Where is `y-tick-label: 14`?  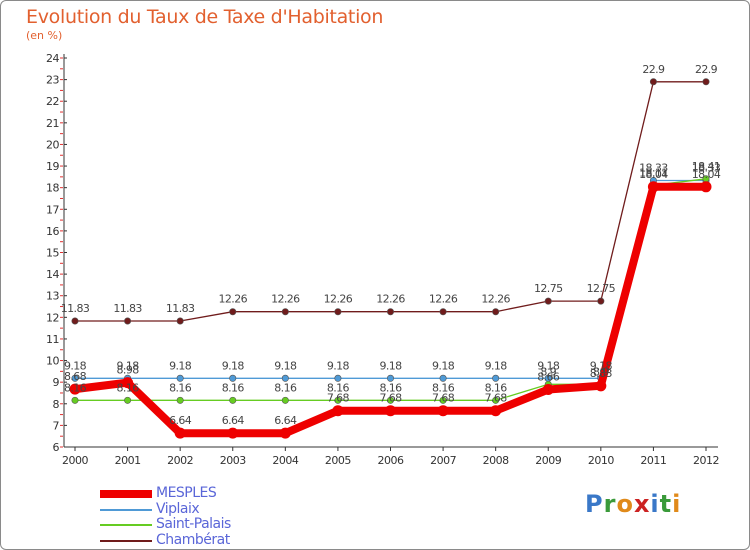
y-tick-label: 14 is located at coordinates (52, 274).